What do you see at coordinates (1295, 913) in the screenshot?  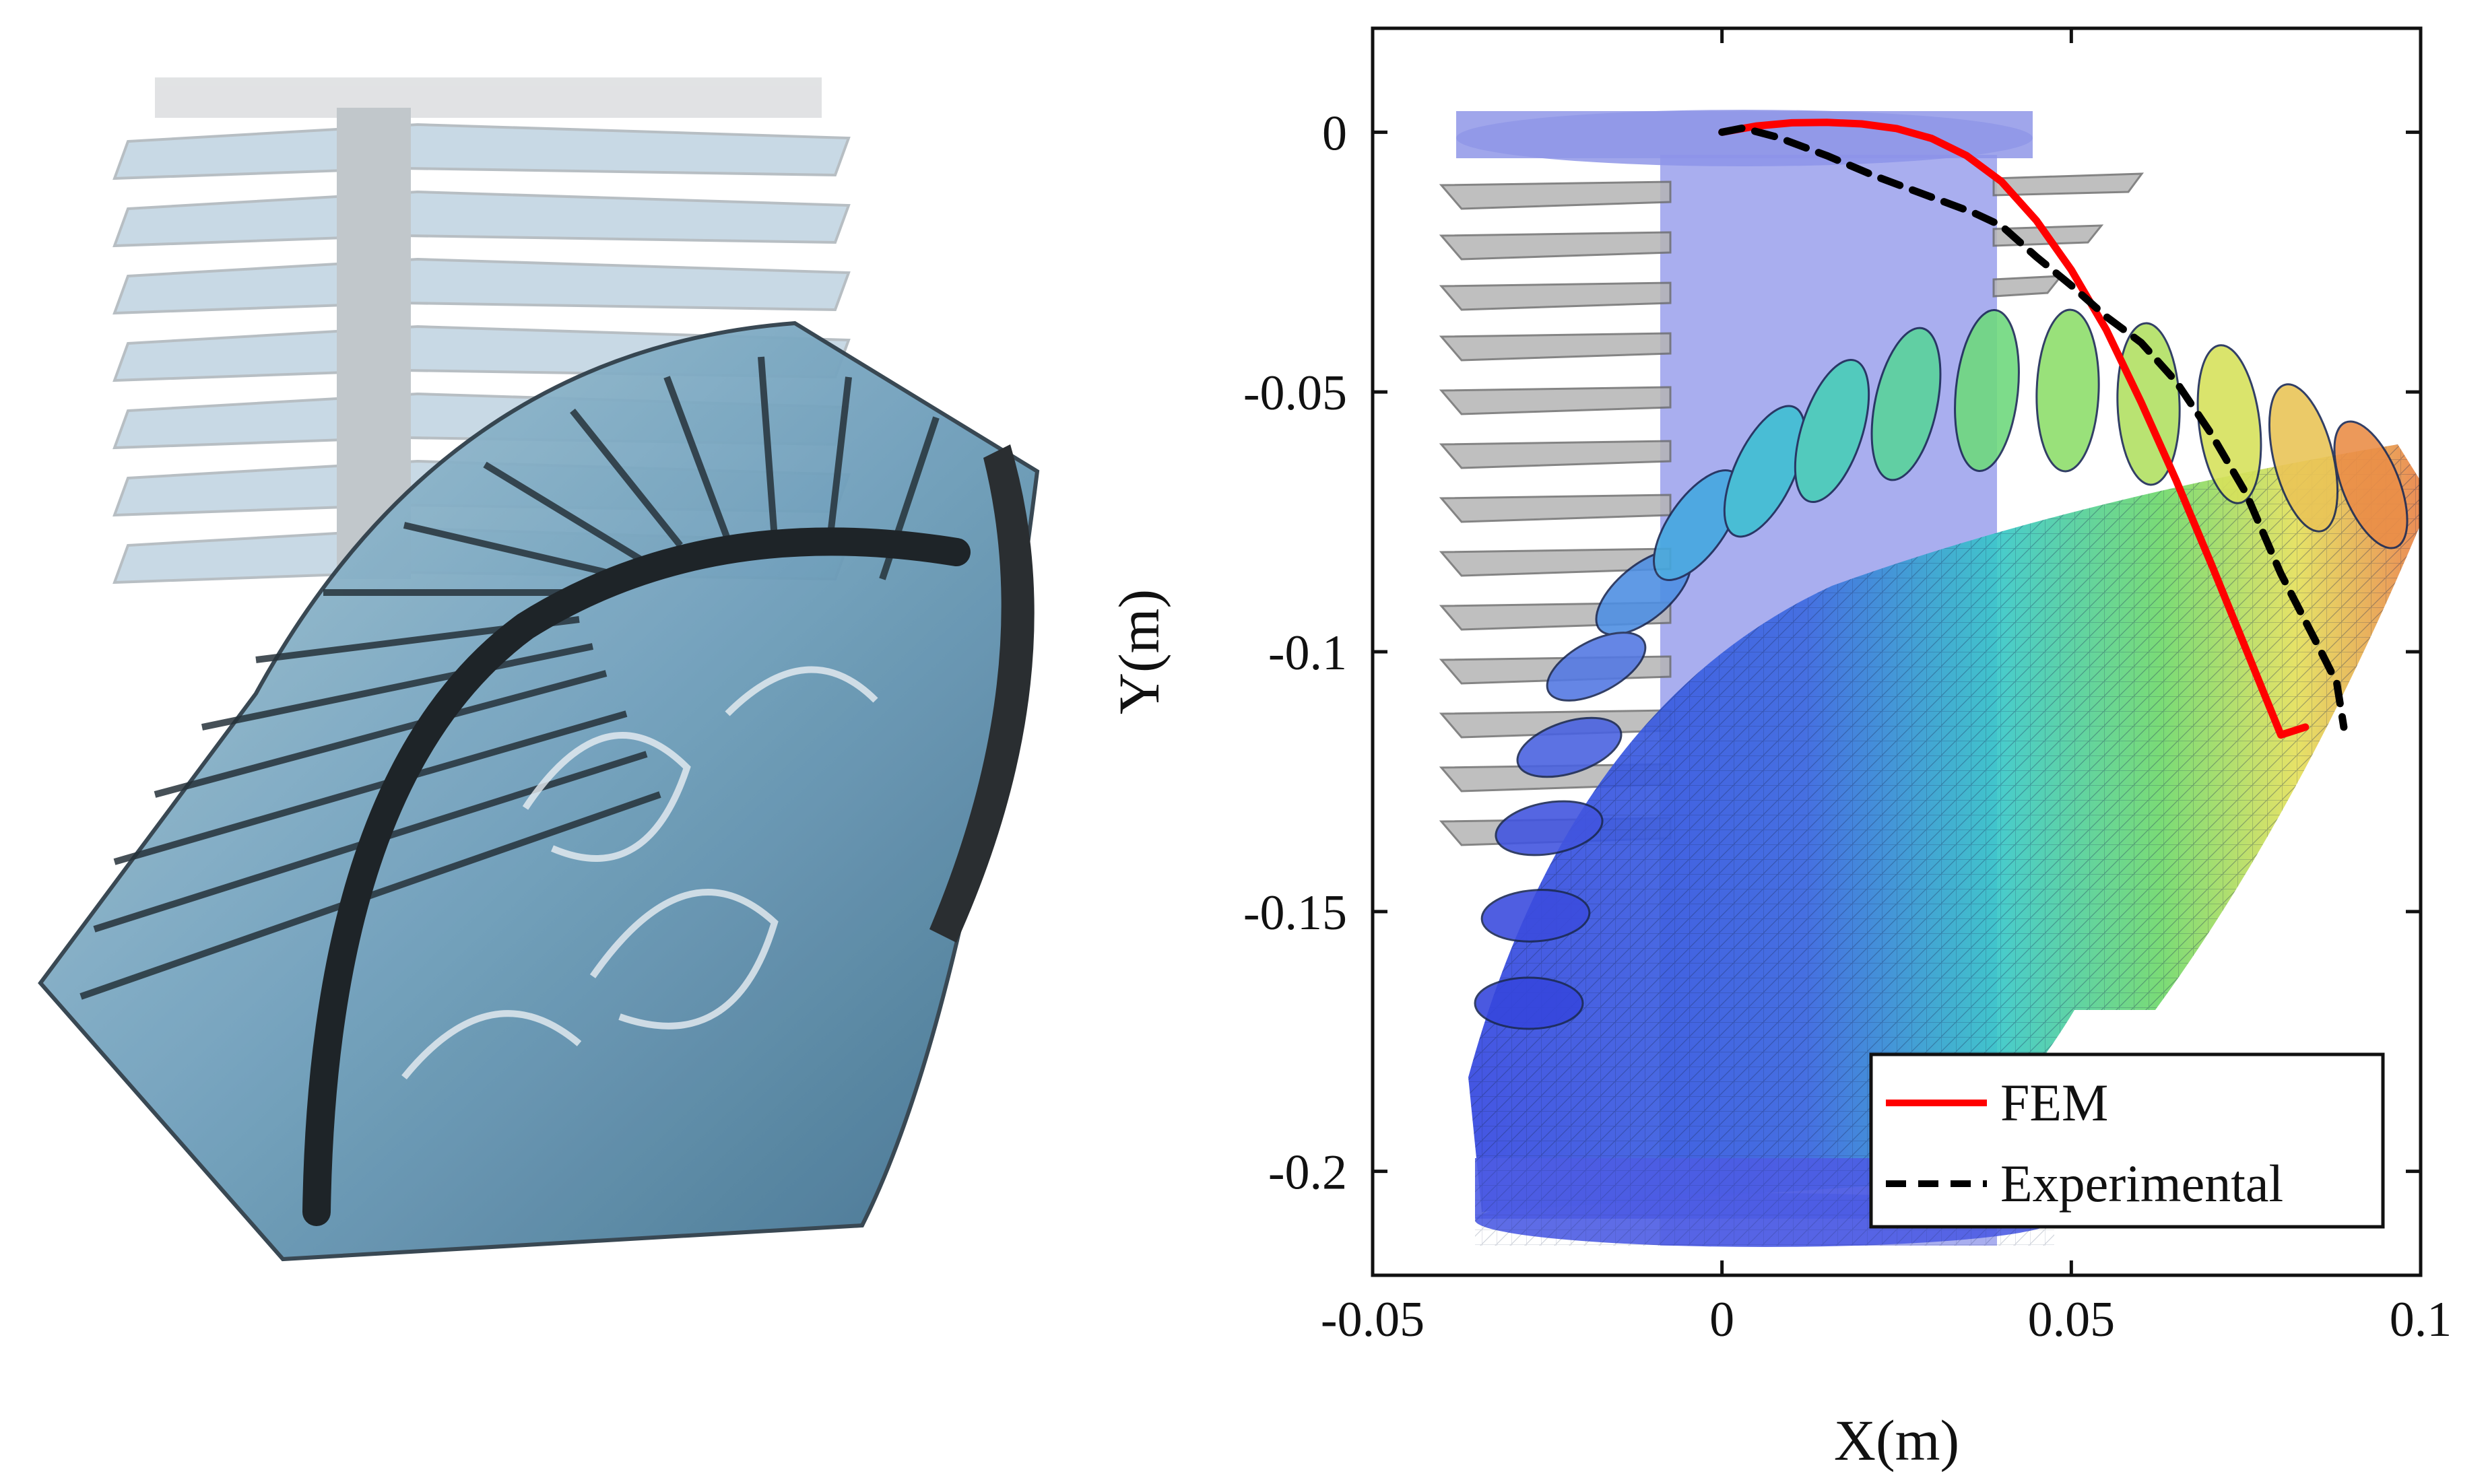 I see `y-tick-label: -0.15` at bounding box center [1295, 913].